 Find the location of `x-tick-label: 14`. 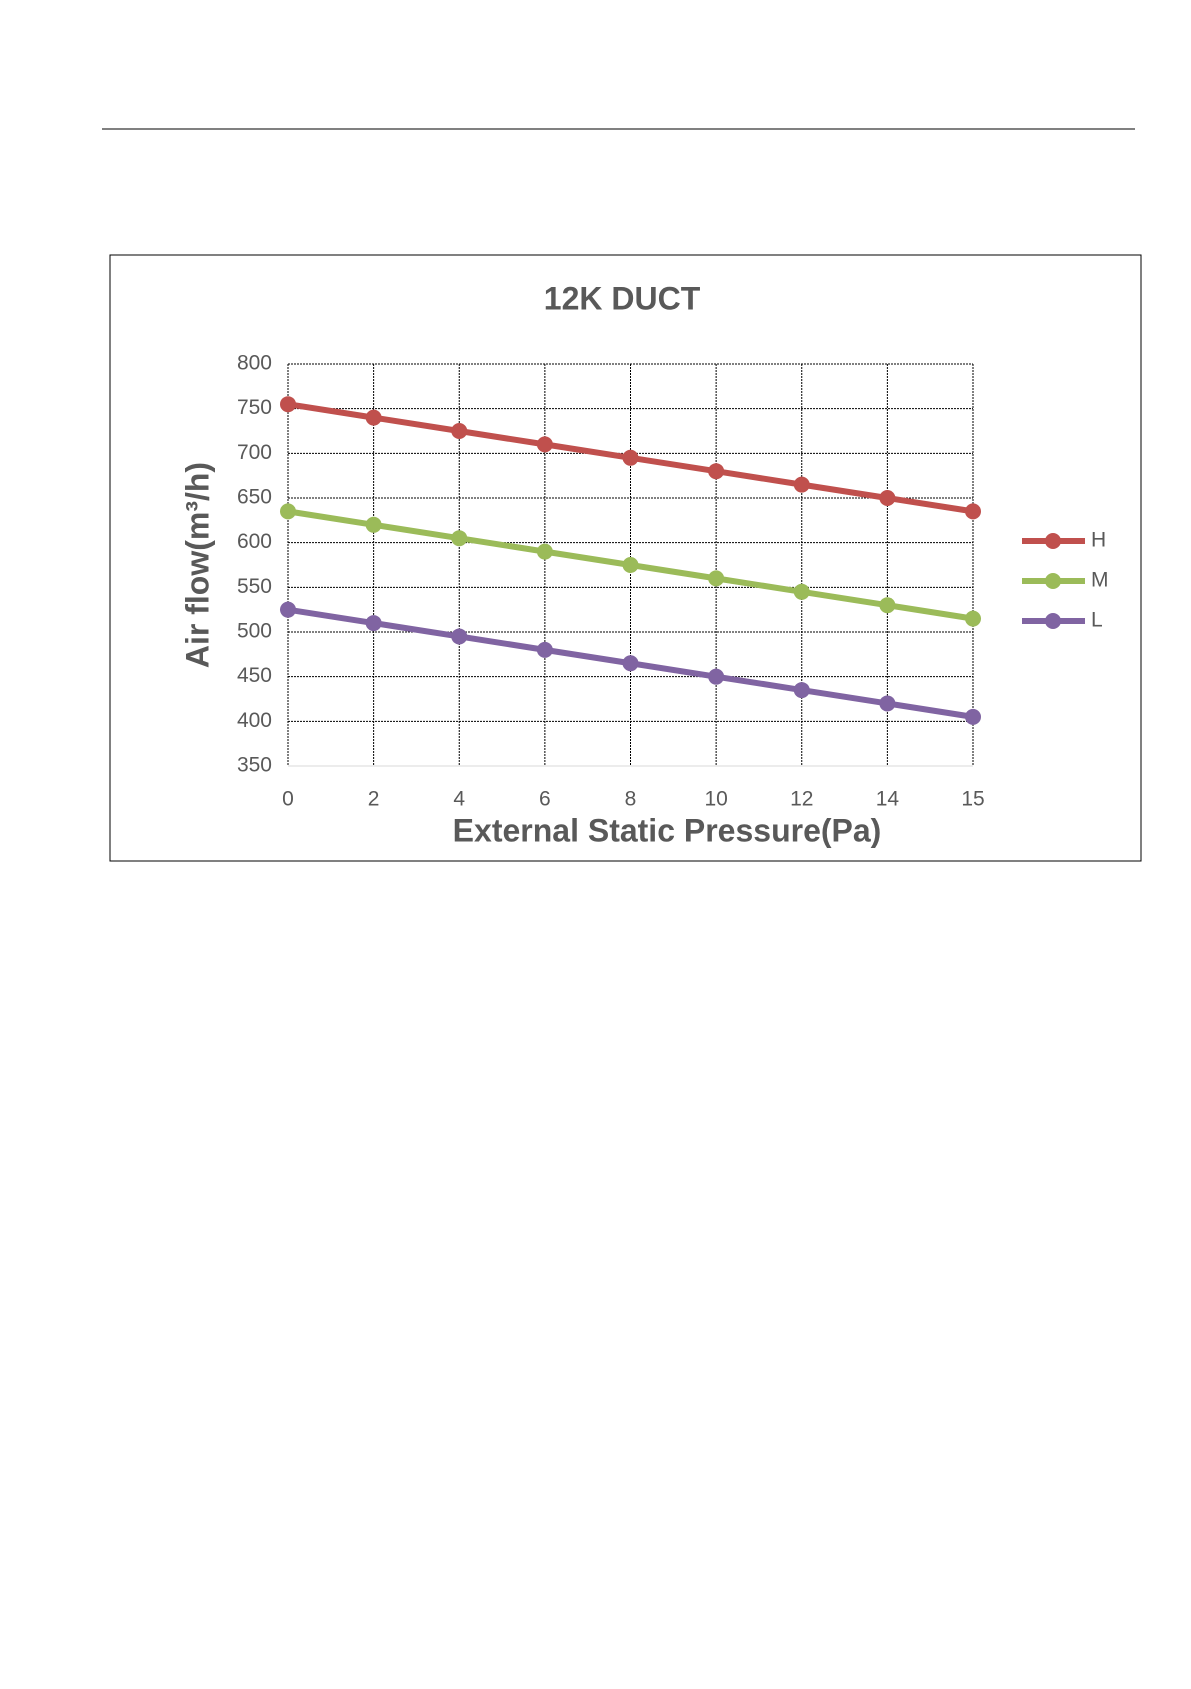

x-tick-label: 14 is located at coordinates (888, 799).